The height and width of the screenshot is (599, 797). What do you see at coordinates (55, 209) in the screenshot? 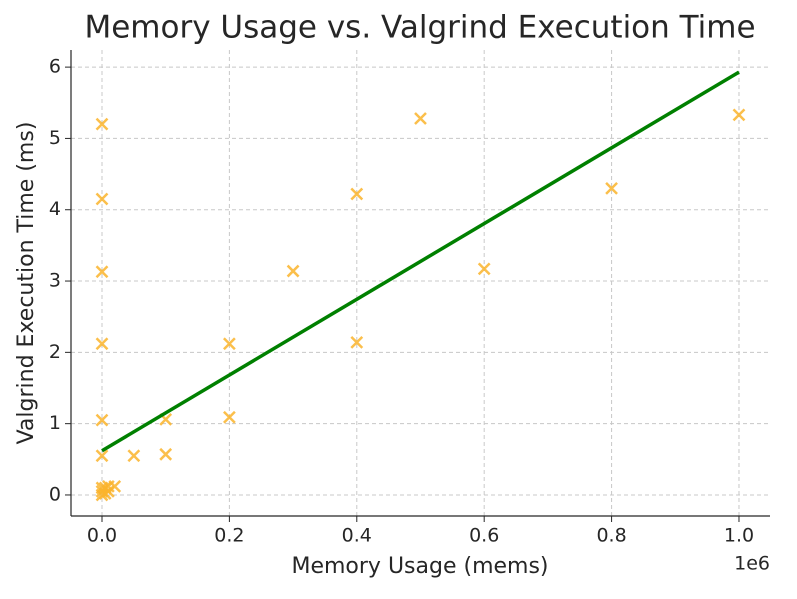
I see `y-tick-label: 4` at bounding box center [55, 209].